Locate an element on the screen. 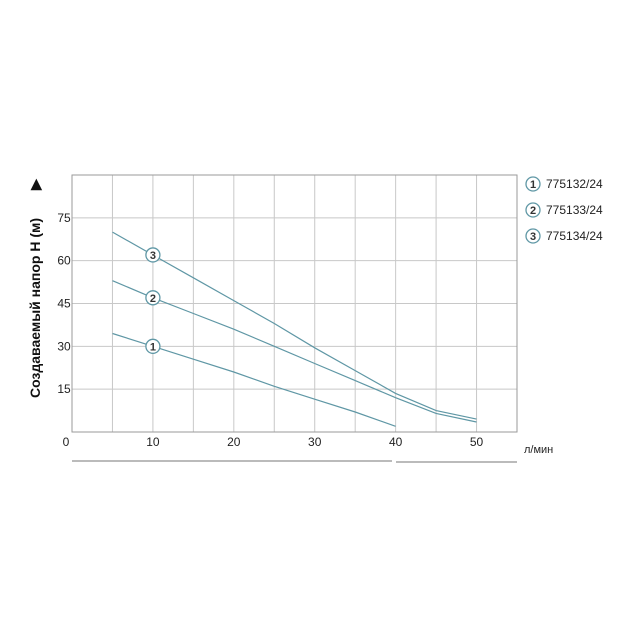  y-axis-title: Создаваемый напор H (м) ▶ is located at coordinates (35, 288).